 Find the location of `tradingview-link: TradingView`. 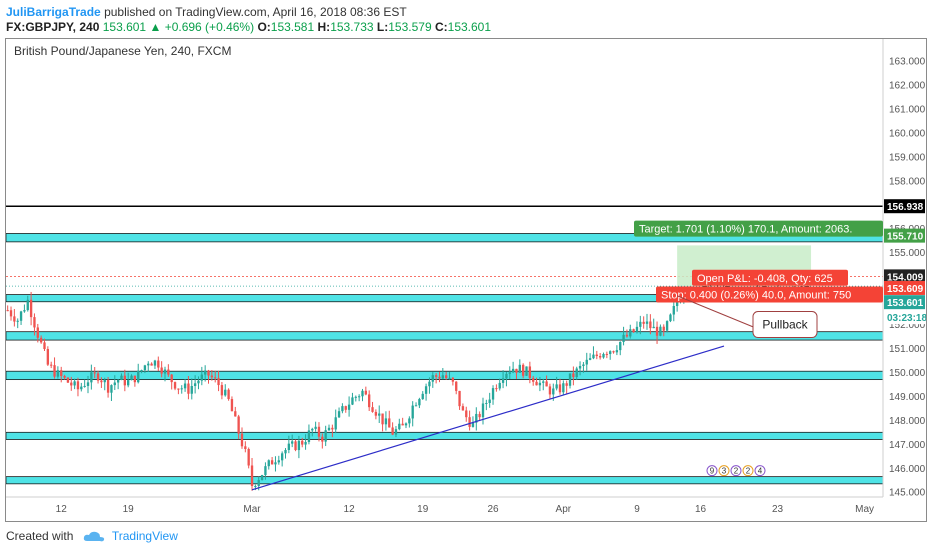

tradingview-link: TradingView is located at coordinates (144, 536).